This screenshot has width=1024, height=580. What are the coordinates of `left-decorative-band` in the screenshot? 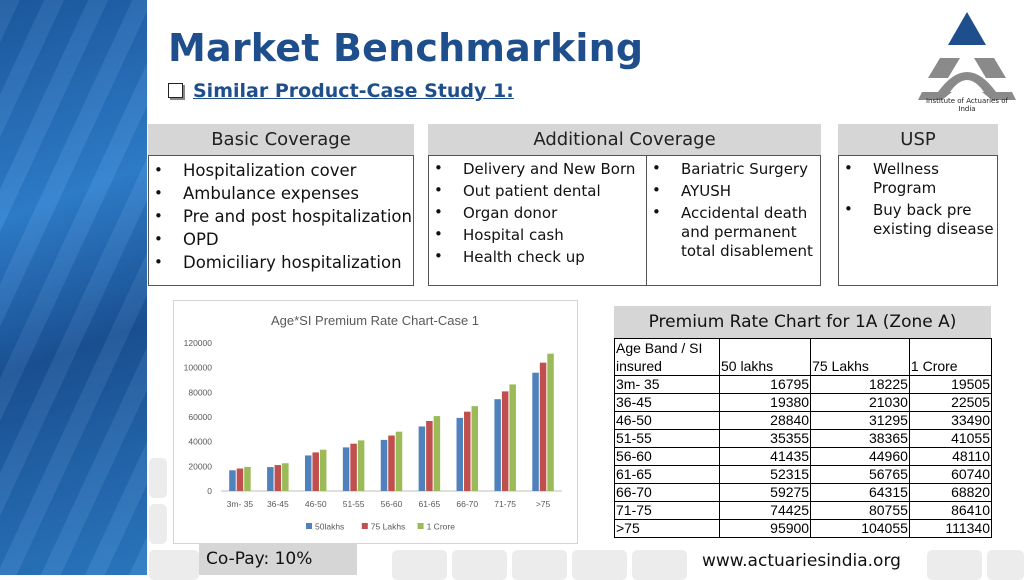 It's located at (73, 287).